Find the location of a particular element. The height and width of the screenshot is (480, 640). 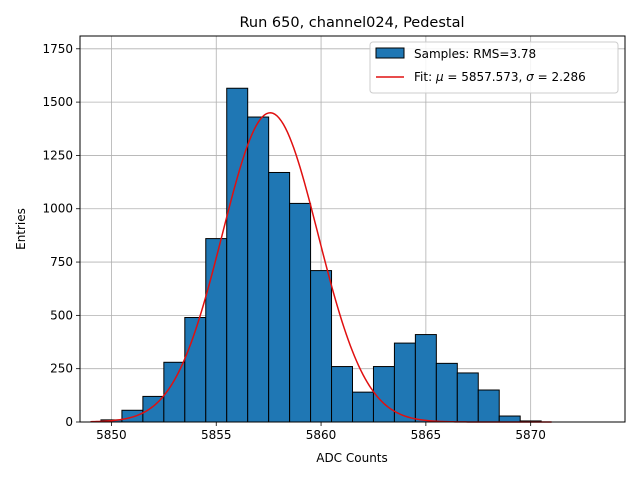

y-tick-label: 750 is located at coordinates (61, 262).